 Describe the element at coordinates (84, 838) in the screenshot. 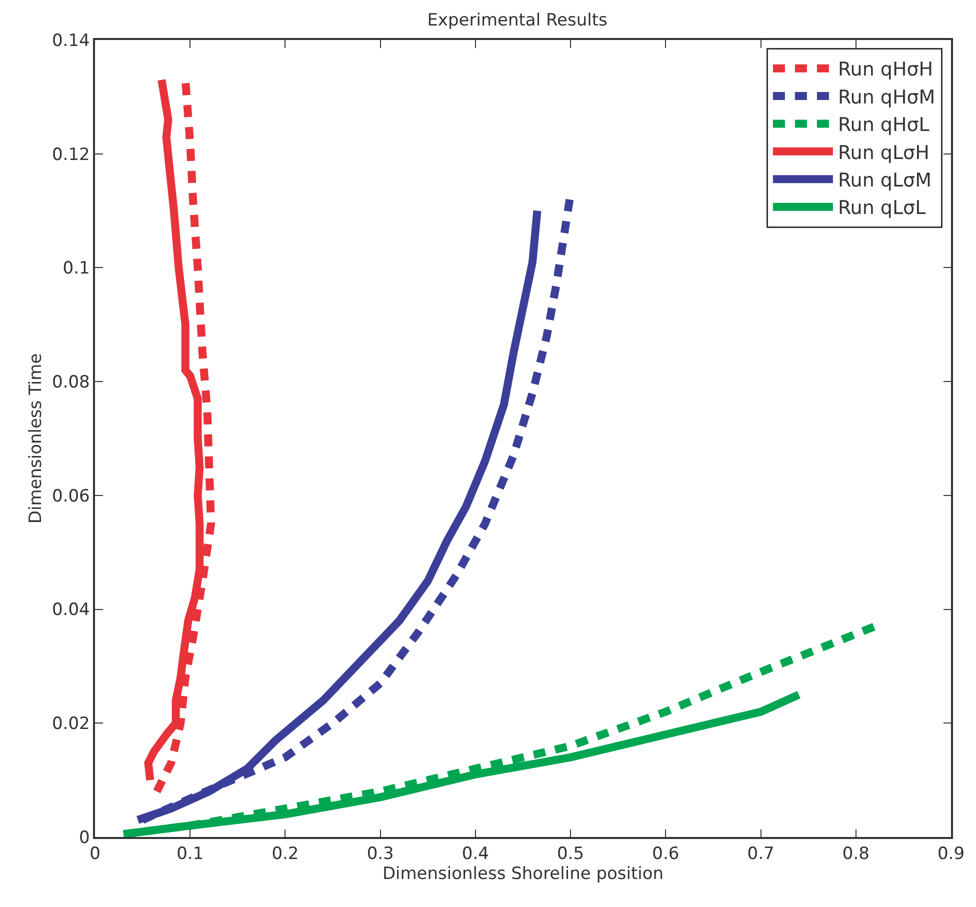

I see `y-tick-label: 0` at that location.